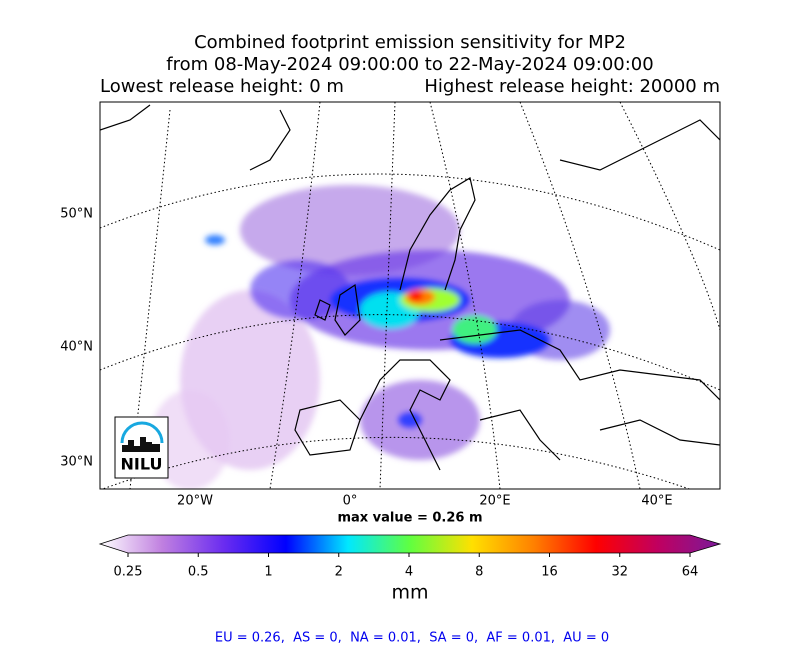 The height and width of the screenshot is (650, 800). Describe the element at coordinates (198, 572) in the screenshot. I see `colorbar-tick-label: 0.5` at that location.